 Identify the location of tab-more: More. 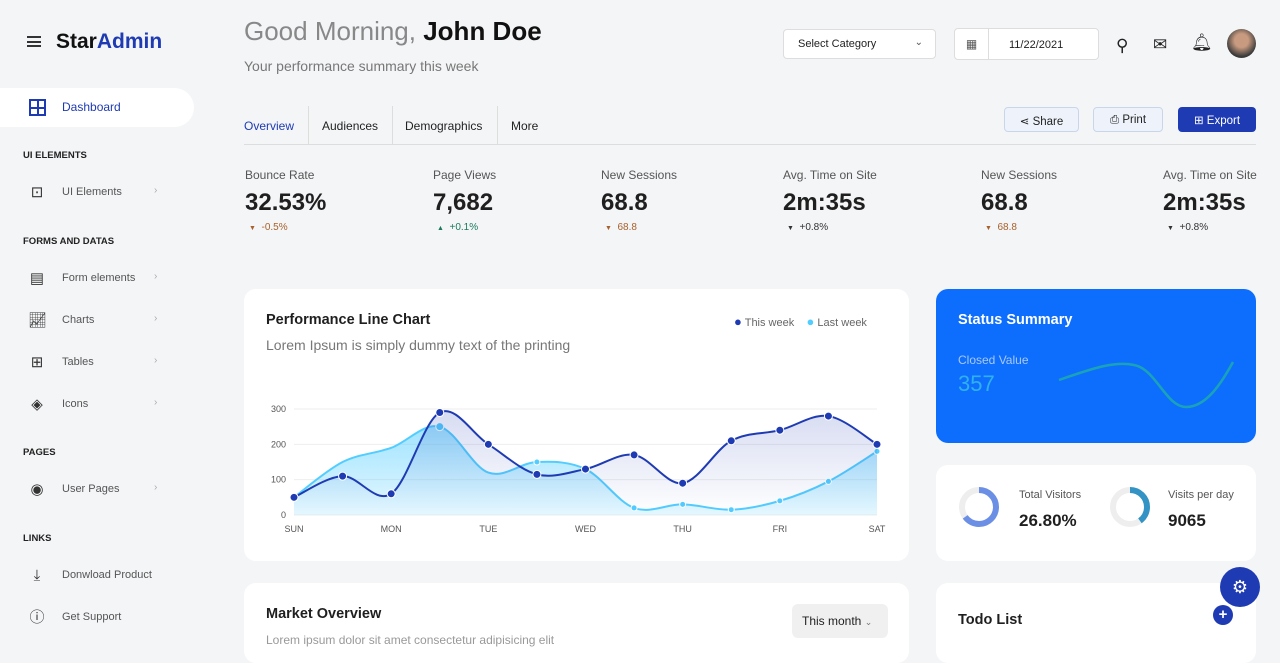
(527, 125).